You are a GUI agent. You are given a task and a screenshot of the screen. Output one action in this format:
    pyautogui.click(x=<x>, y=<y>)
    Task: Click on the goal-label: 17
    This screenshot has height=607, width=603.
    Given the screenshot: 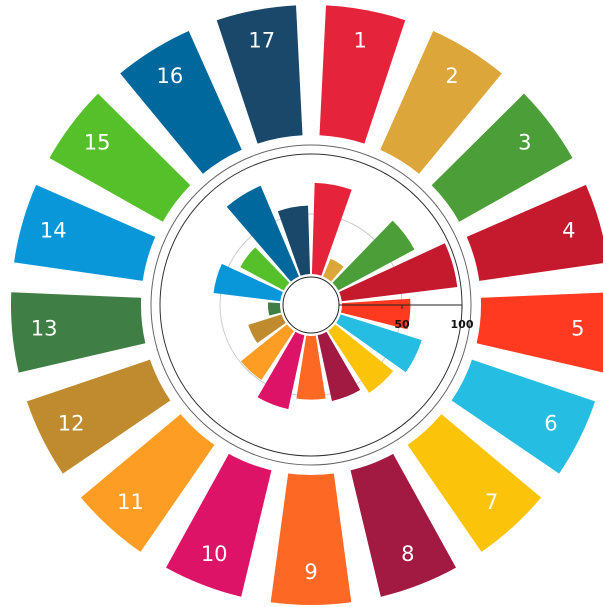 What is the action you would take?
    pyautogui.click(x=261, y=41)
    